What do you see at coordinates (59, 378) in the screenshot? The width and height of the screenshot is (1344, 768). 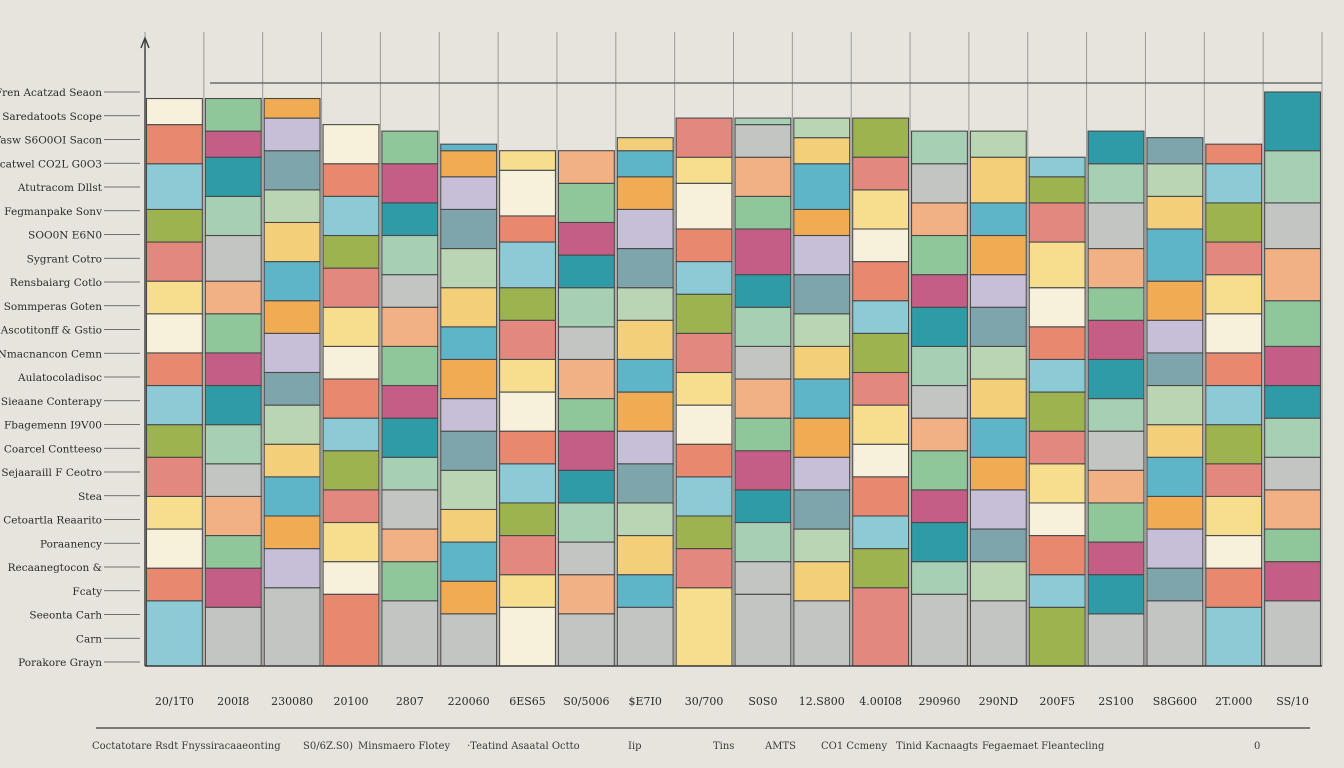 I see `y-axis-label: Aulatocoladisoc` at bounding box center [59, 378].